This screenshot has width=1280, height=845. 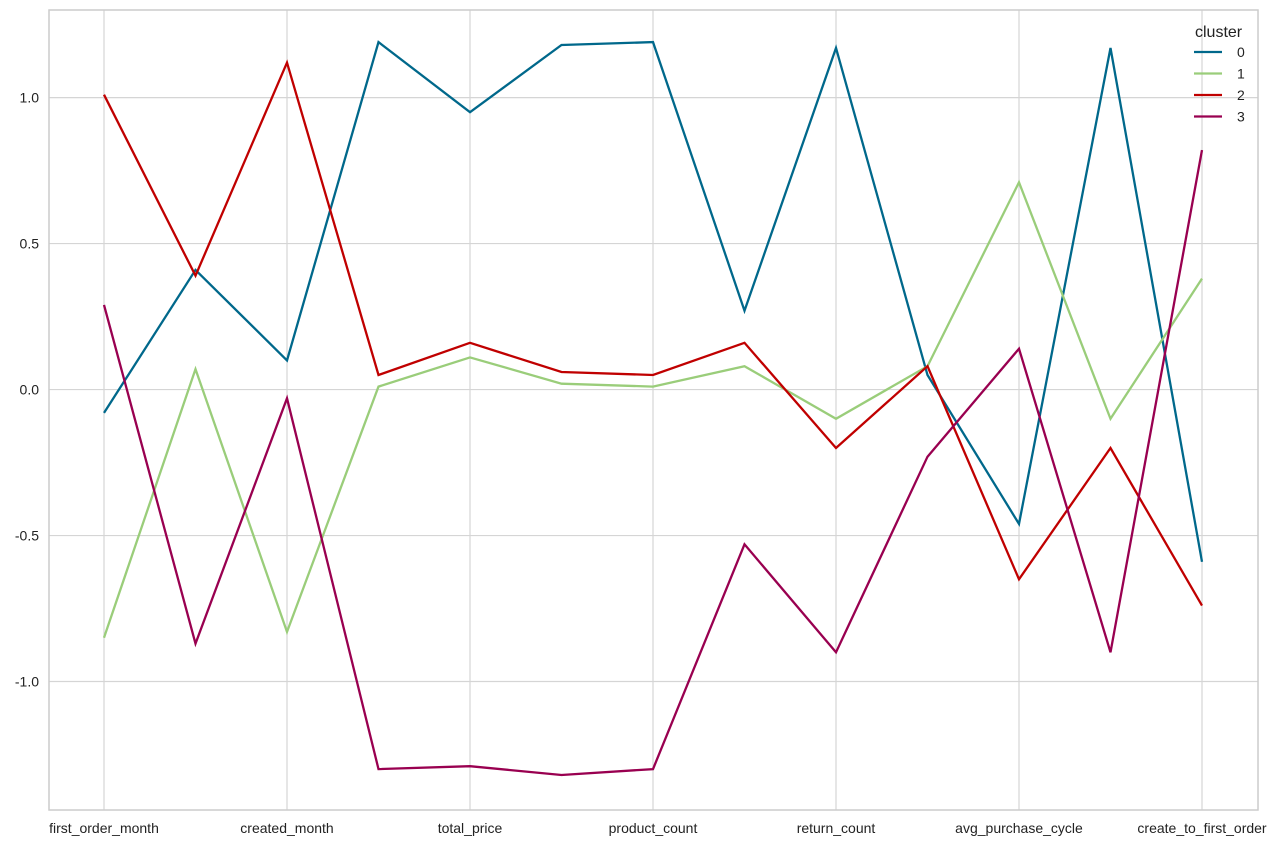 I want to click on x-tick-label: create_to_first_order, so click(x=1202, y=828).